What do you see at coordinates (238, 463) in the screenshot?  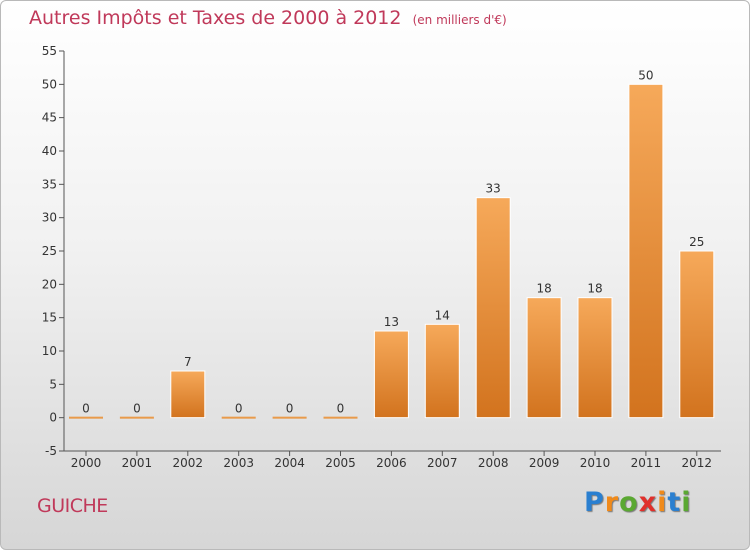 I see `x-tick-label: 2003` at bounding box center [238, 463].